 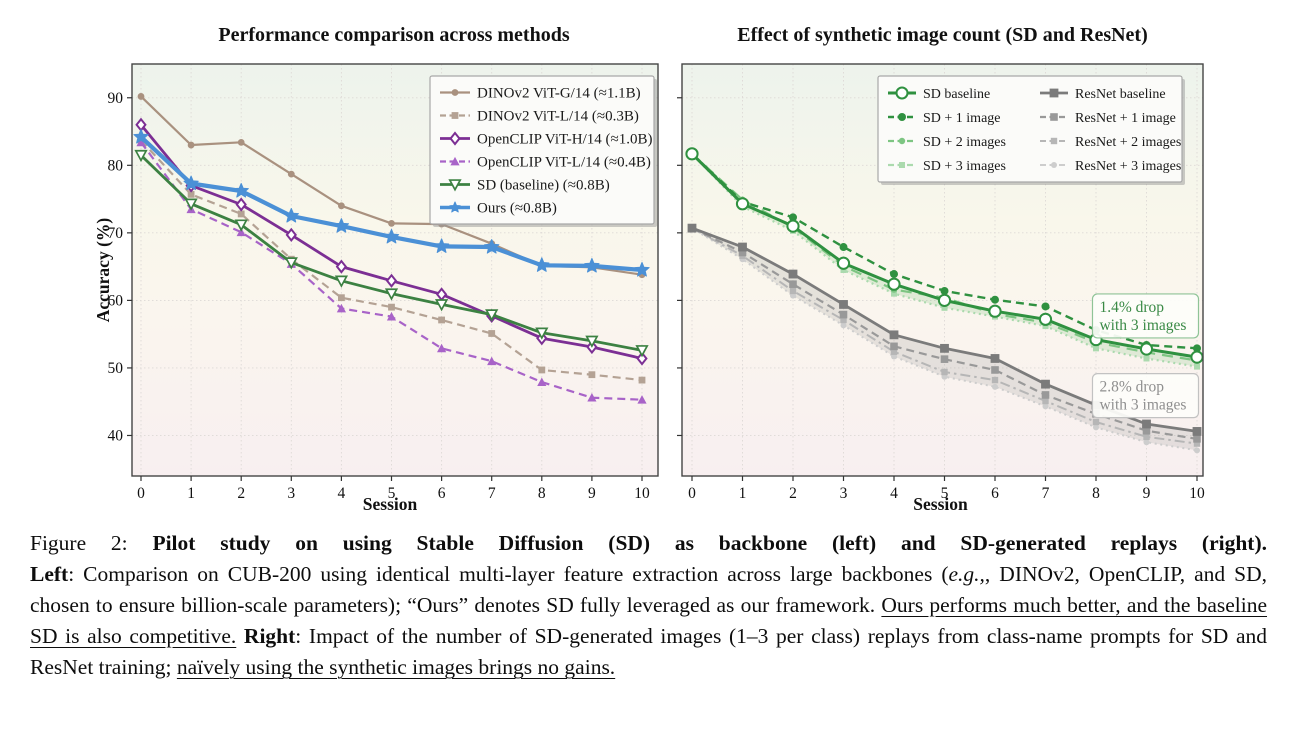 What do you see at coordinates (559, 94) in the screenshot?
I see `legend-label: DINOv2 ViT-G/14 (≈1.1B)` at bounding box center [559, 94].